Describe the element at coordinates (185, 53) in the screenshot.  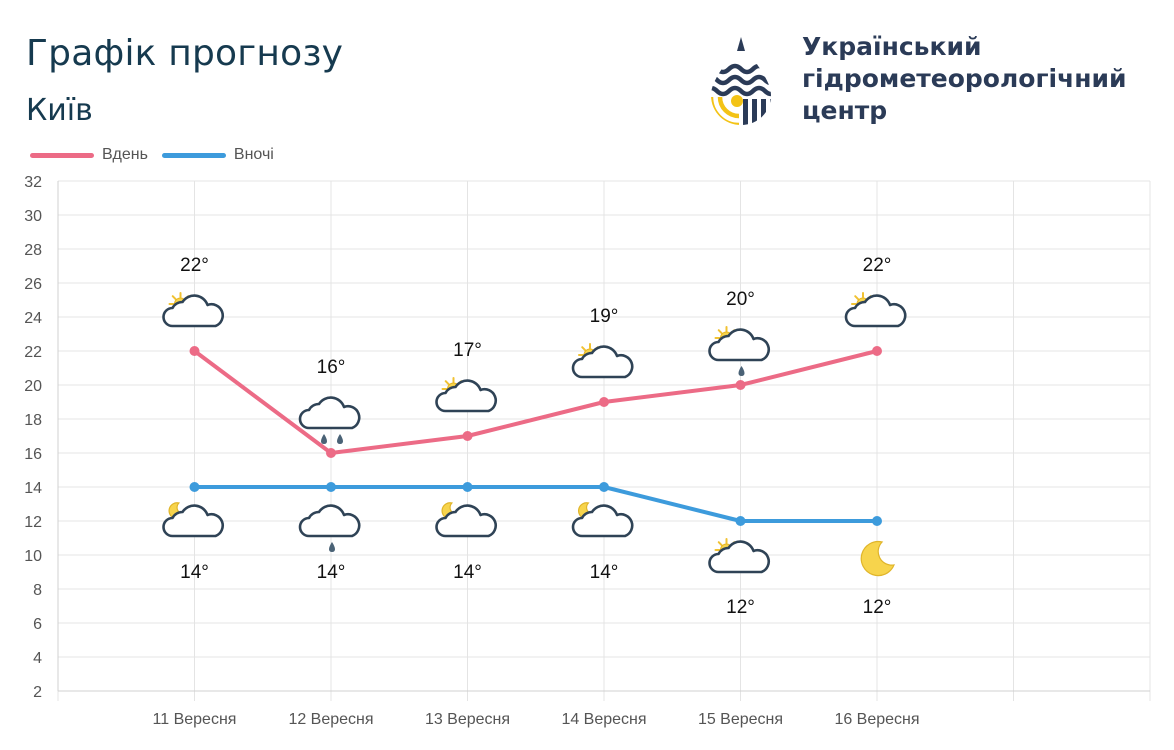
I see `chart-title: Графік прогнозу` at that location.